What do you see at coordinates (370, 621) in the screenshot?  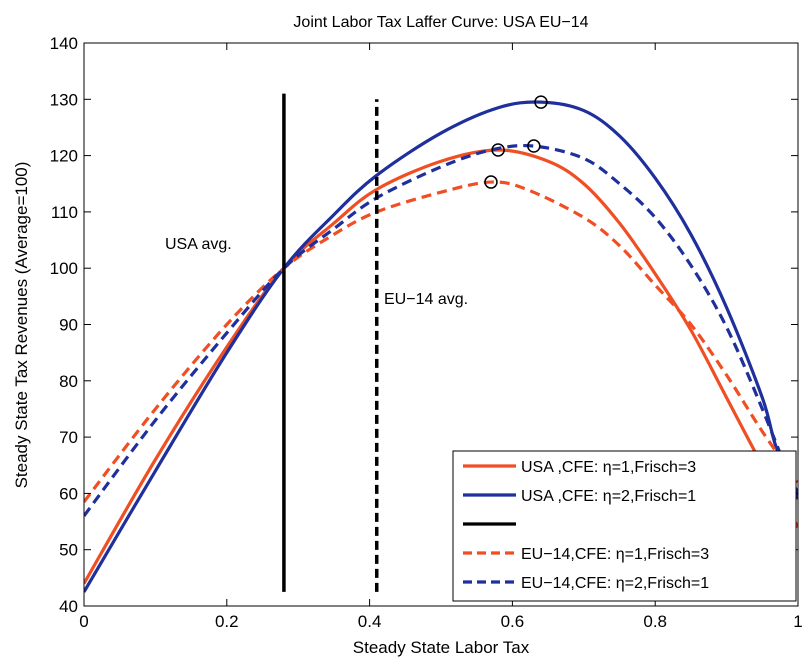 I see `x-tick-label: 0.4` at bounding box center [370, 621].